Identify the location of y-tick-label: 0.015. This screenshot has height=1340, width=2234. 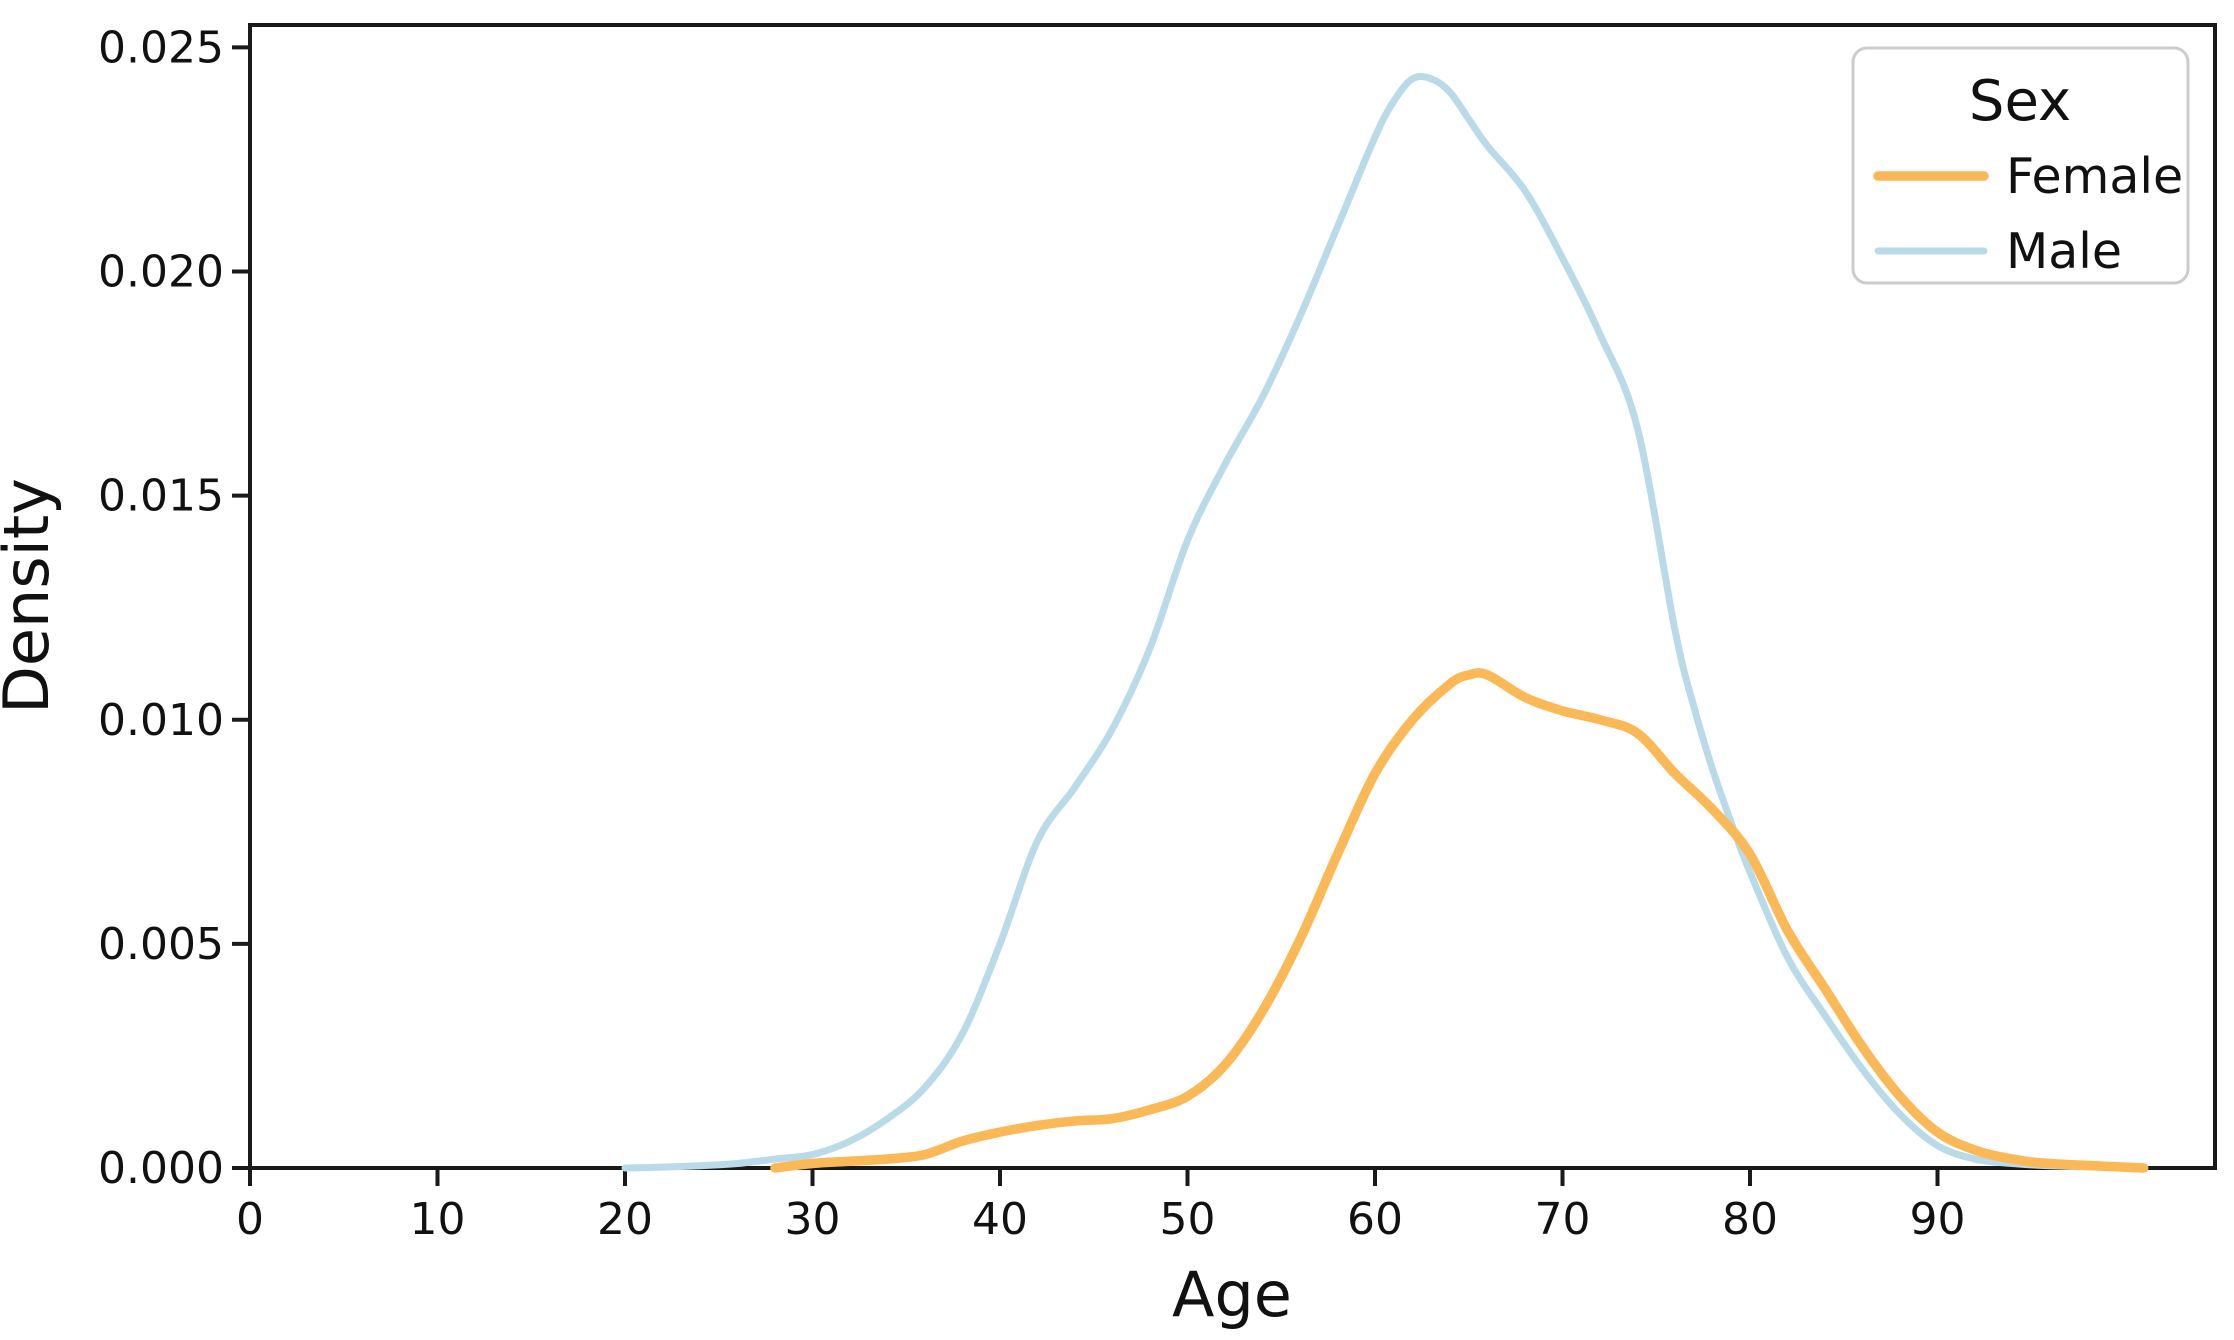
(161, 496).